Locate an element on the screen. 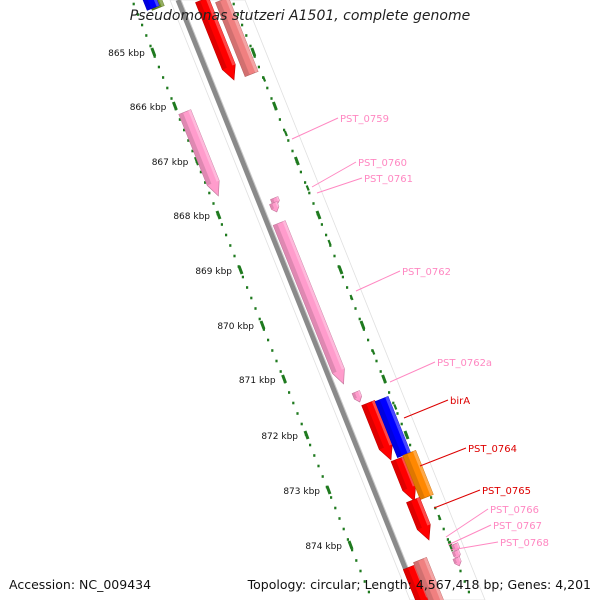  ruler-label: 866 kbp is located at coordinates (148, 108).